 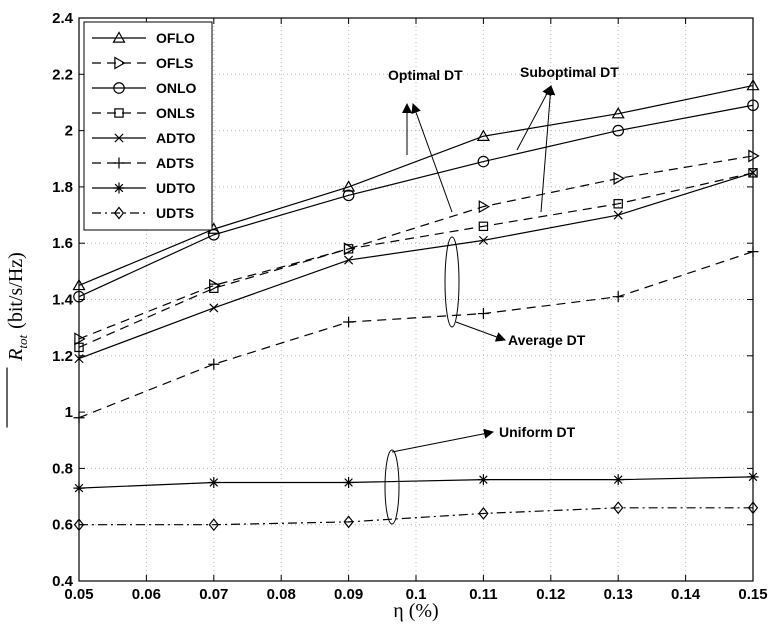 What do you see at coordinates (569, 72) in the screenshot?
I see `annotation-suboptimal-dt: Suboptimal DT` at bounding box center [569, 72].